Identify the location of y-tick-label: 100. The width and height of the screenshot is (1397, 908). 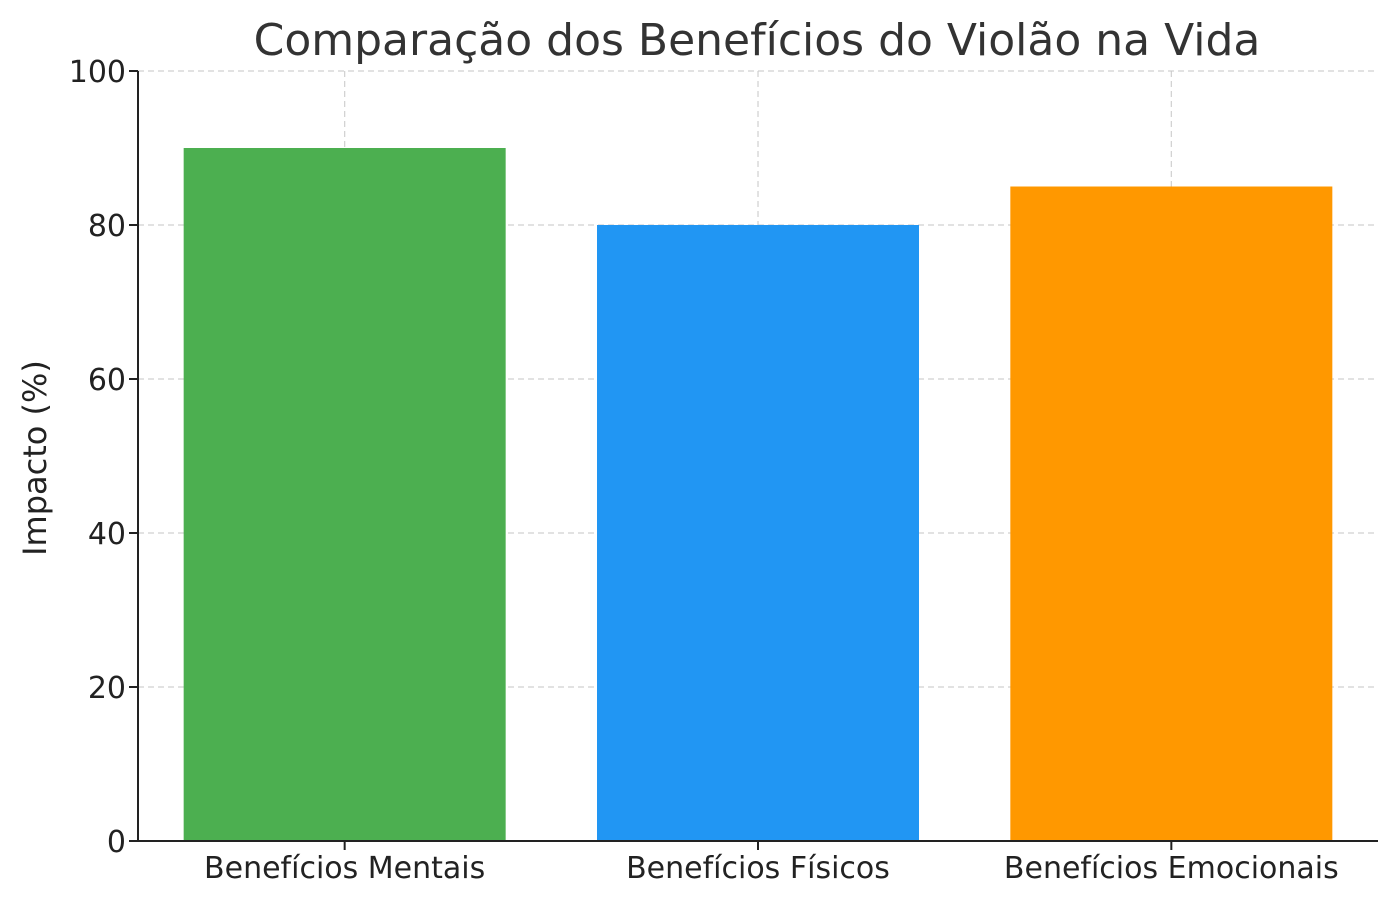
(97, 72).